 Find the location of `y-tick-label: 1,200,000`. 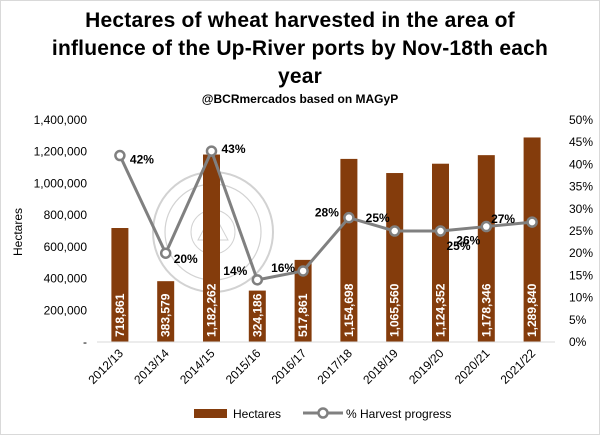

y-tick-label: 1,200,000 is located at coordinates (61, 152).